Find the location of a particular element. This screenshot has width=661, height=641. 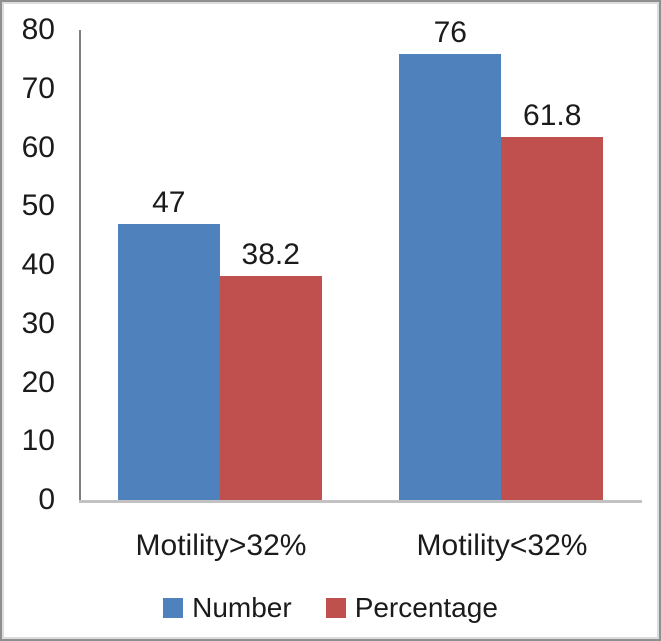

bar-number-cat2 is located at coordinates (450, 276).